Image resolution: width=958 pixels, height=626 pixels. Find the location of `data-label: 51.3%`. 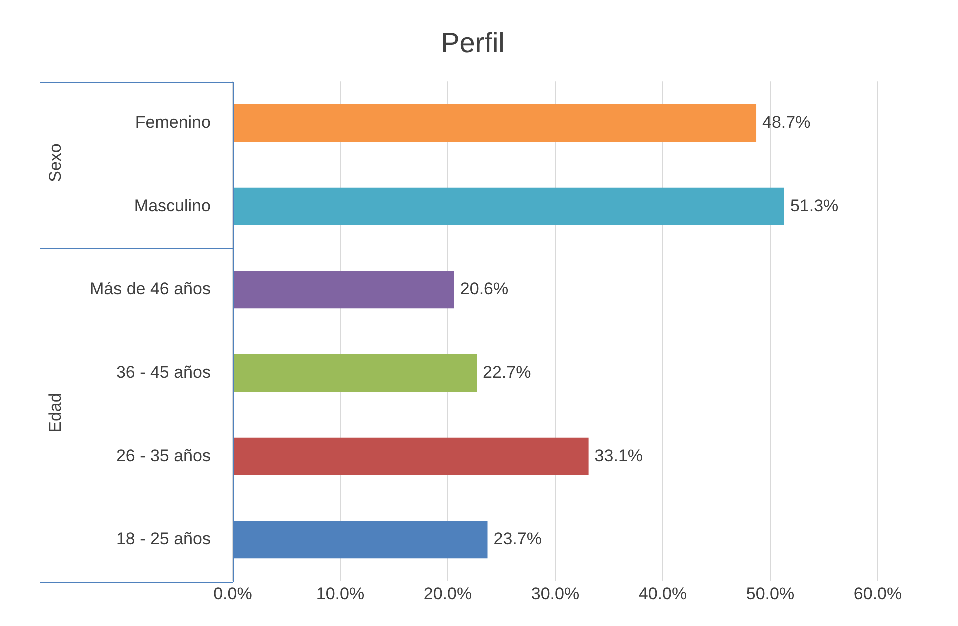

data-label: 51.3% is located at coordinates (814, 206).